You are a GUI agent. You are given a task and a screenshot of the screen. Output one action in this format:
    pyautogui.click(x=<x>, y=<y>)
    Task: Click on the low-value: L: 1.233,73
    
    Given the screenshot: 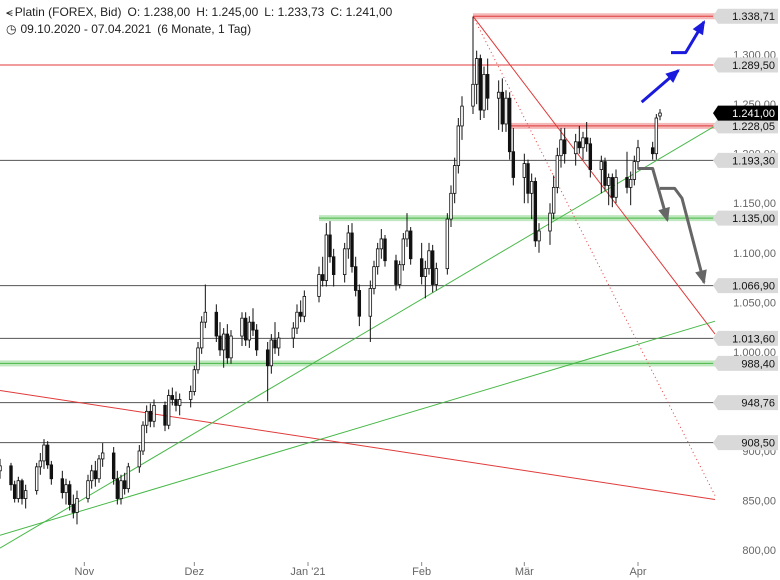 What is the action you would take?
    pyautogui.click(x=294, y=12)
    